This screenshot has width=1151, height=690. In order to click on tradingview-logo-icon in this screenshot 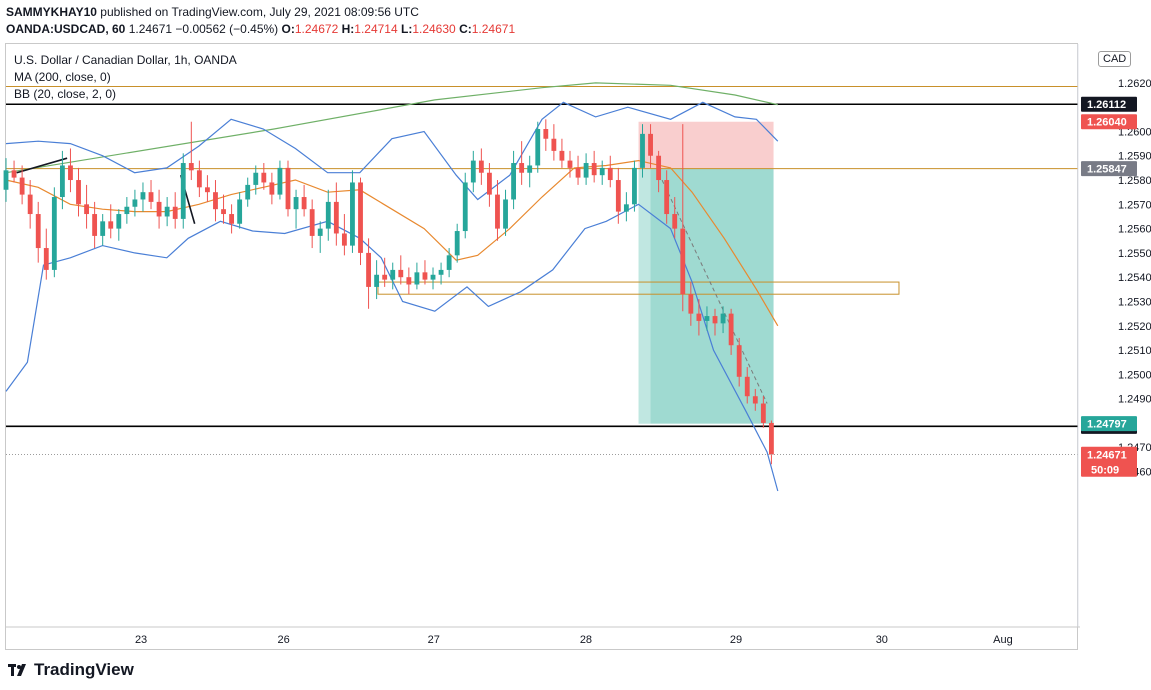, I will do `click(17, 669)`.